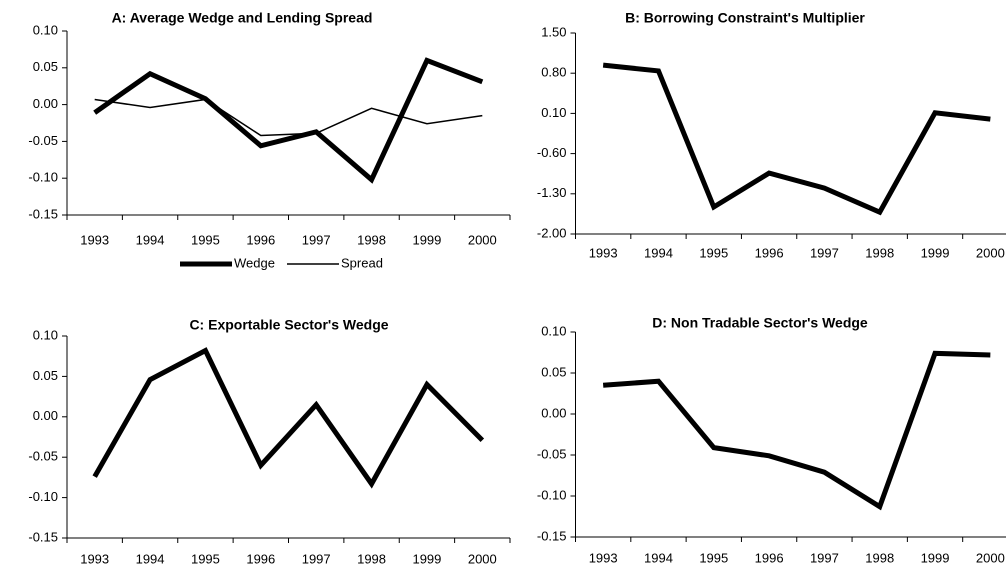 Image resolution: width=1006 pixels, height=567 pixels. I want to click on y-tick-label: -0.60, so click(552, 152).